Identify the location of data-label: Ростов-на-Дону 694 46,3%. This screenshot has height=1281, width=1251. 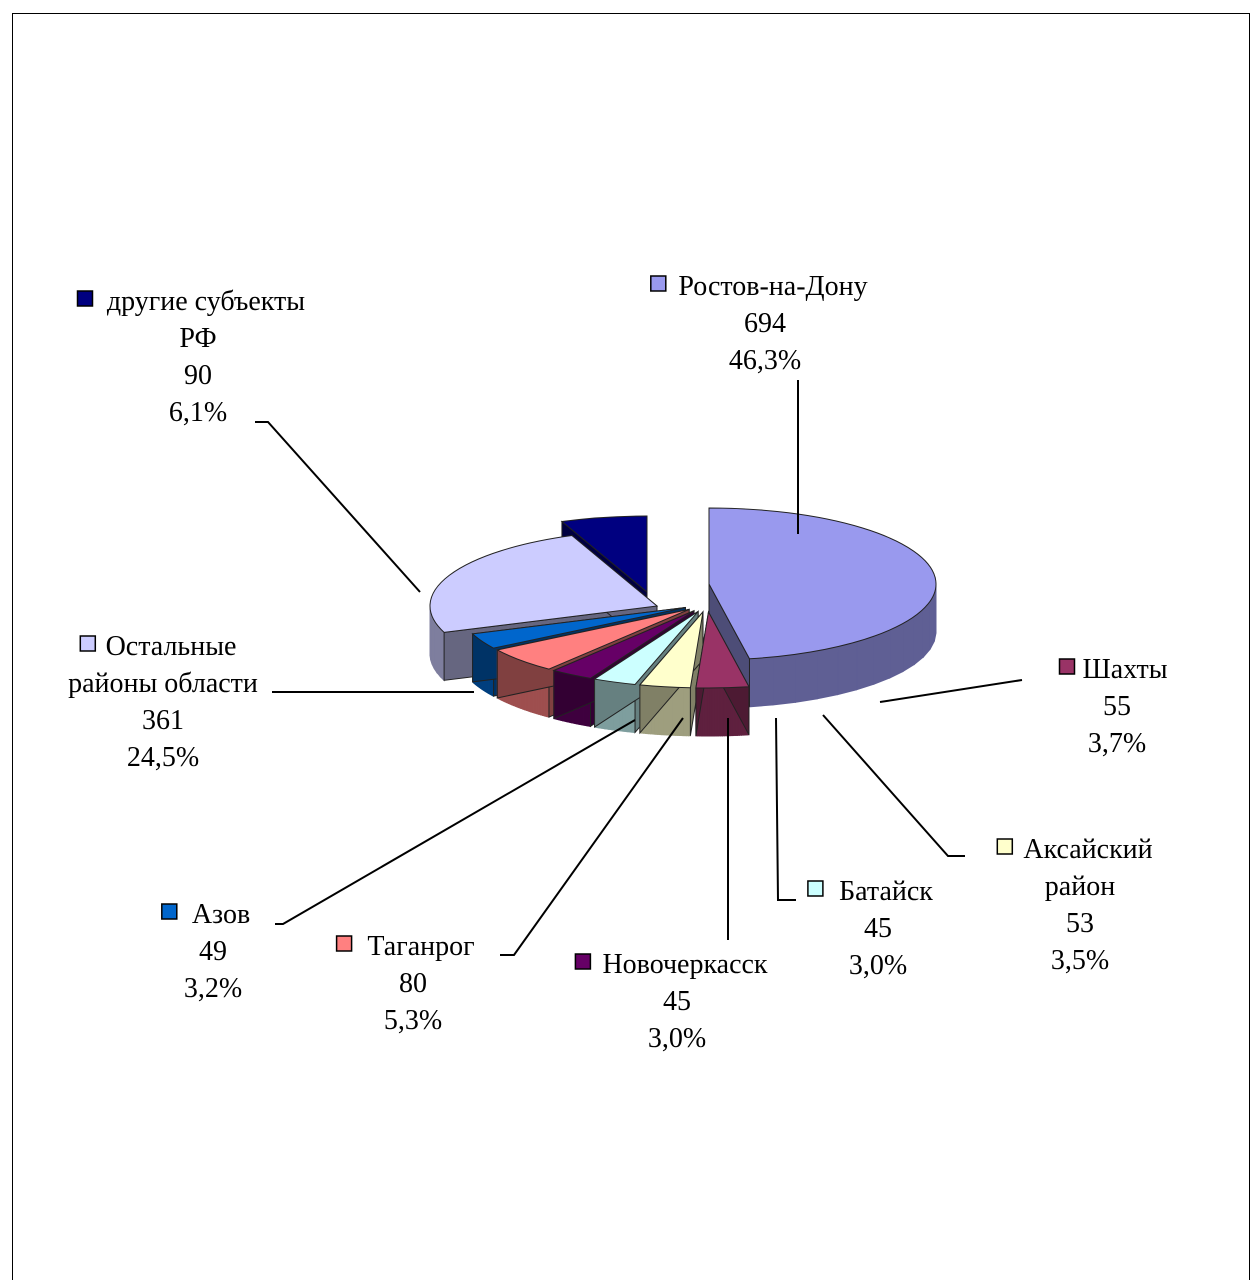
(759, 323).